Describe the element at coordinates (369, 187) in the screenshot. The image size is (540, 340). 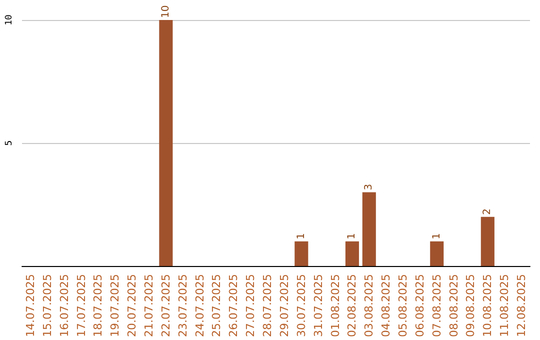
I see `data-label: 3` at that location.